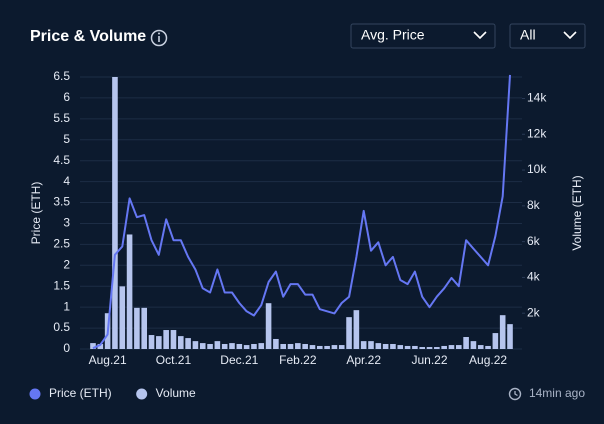 This screenshot has width=604, height=424. Describe the element at coordinates (66, 181) in the screenshot. I see `y-tick-label: 4` at that location.